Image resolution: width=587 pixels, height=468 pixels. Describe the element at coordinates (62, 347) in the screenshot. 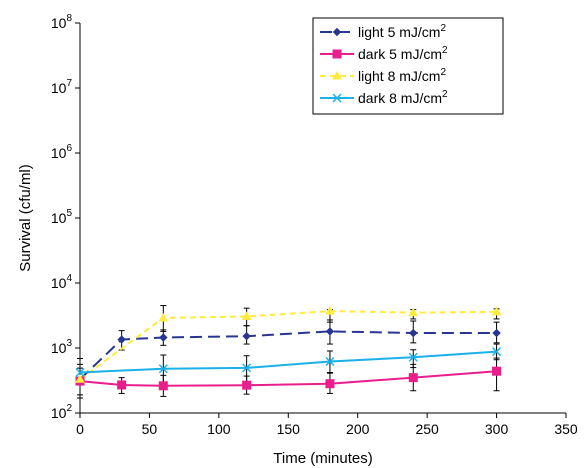

I see `y-tick-label: 10³` at that location.